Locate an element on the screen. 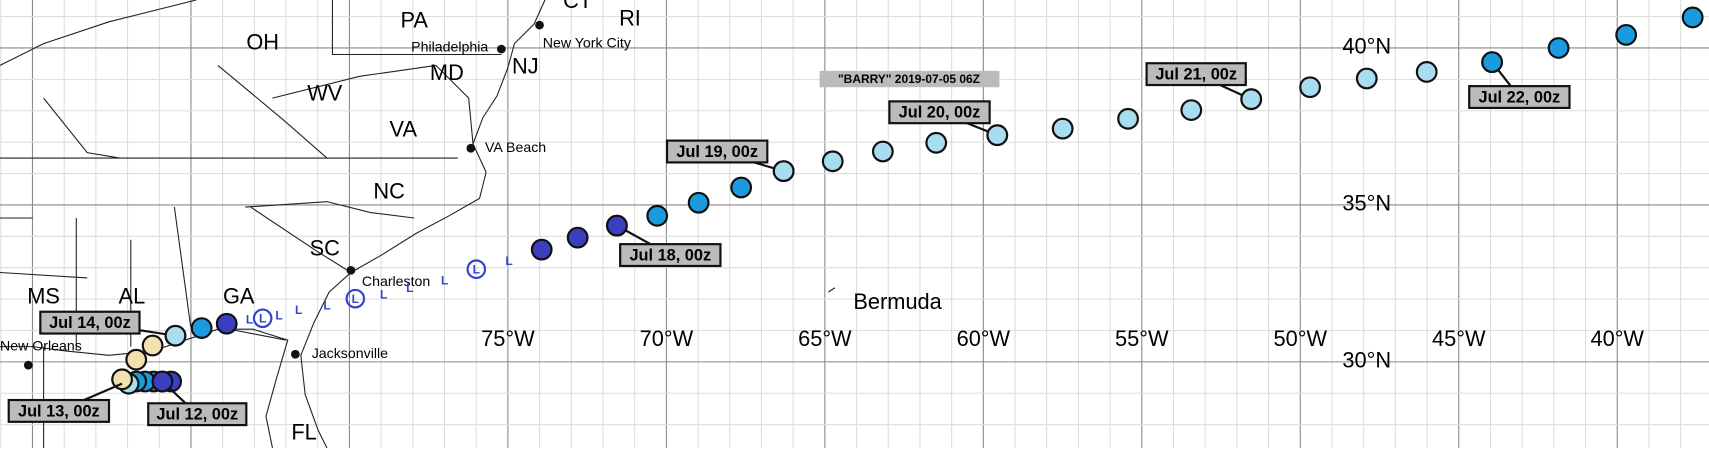 The image size is (1709, 453). latitude-label: 40°N is located at coordinates (1366, 46).